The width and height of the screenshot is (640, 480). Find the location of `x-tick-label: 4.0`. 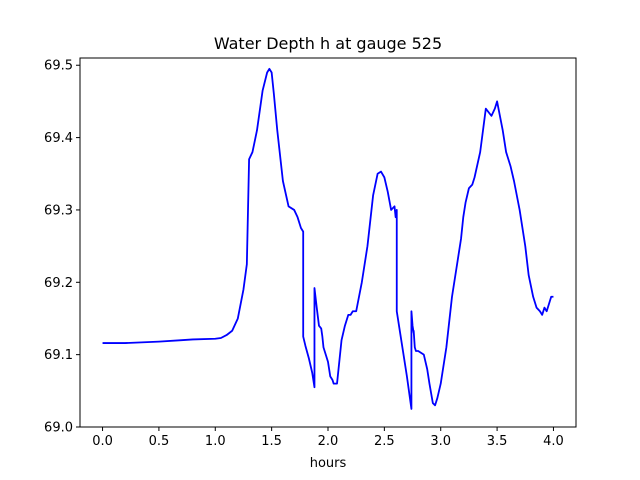

x-tick-label: 4.0 is located at coordinates (553, 441).